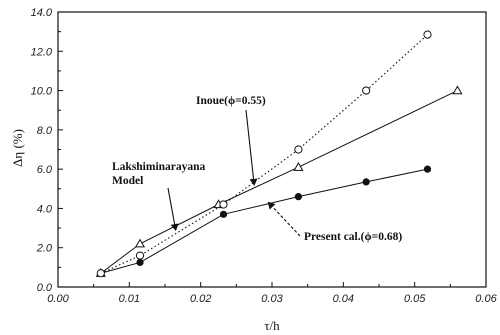  I want to click on annotation-lakshiminarayana-label: Lakshiminarayana, so click(159, 167).